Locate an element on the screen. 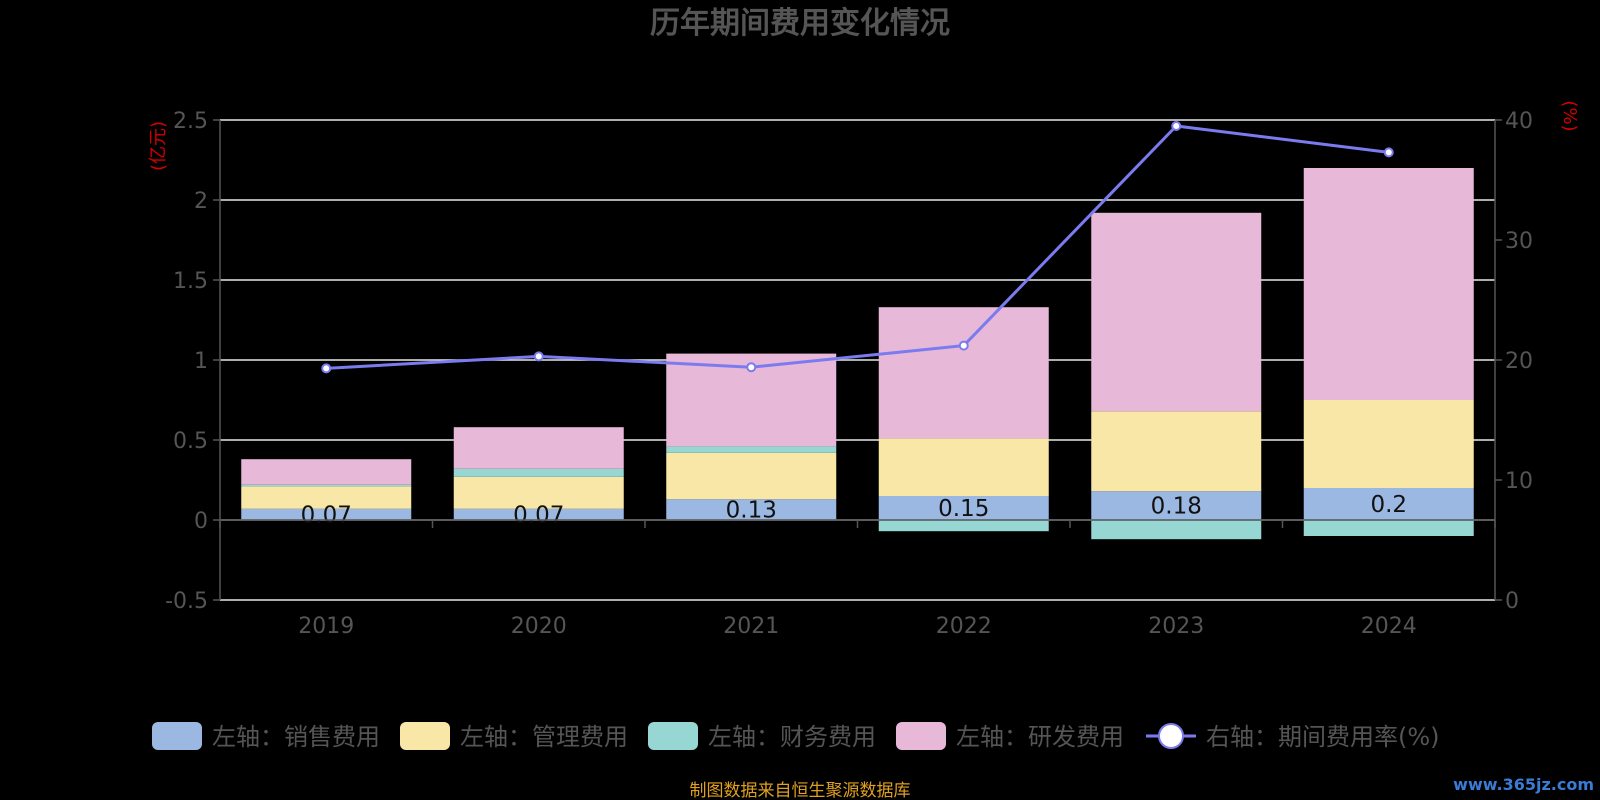  legend: 左轴：销售费用 左轴：管理费用 左轴：财务费用 左轴：研发费用 右轴：期间费用率(%) is located at coordinates (796, 736).